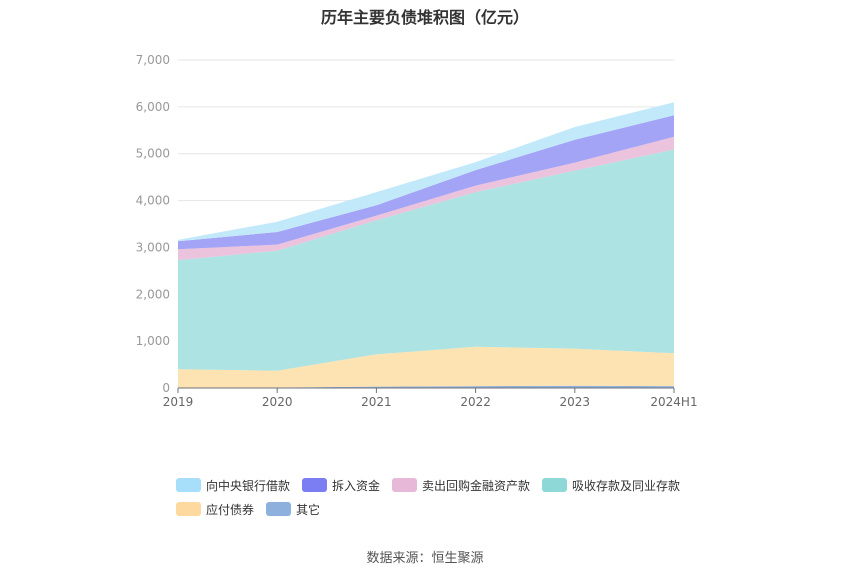 The height and width of the screenshot is (575, 850). Describe the element at coordinates (277, 402) in the screenshot. I see `x-tick-label: 2020` at that location.